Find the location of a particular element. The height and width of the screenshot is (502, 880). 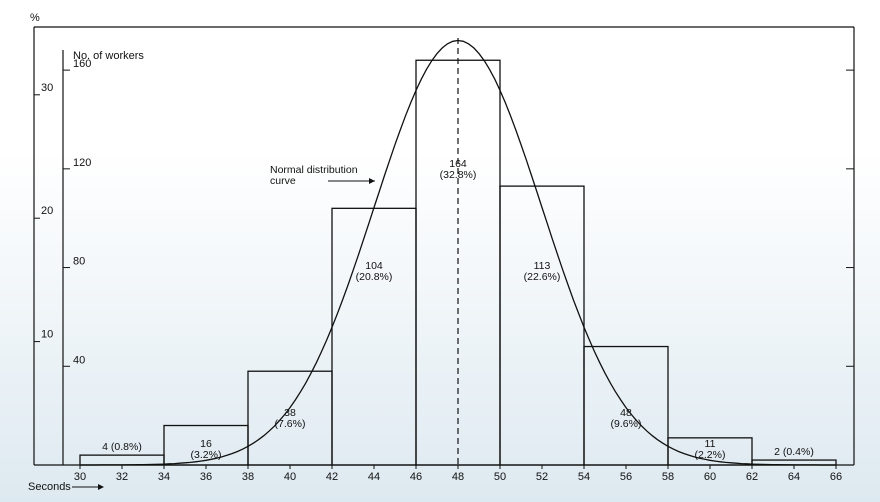

x-tick-label: 36 is located at coordinates (206, 477).